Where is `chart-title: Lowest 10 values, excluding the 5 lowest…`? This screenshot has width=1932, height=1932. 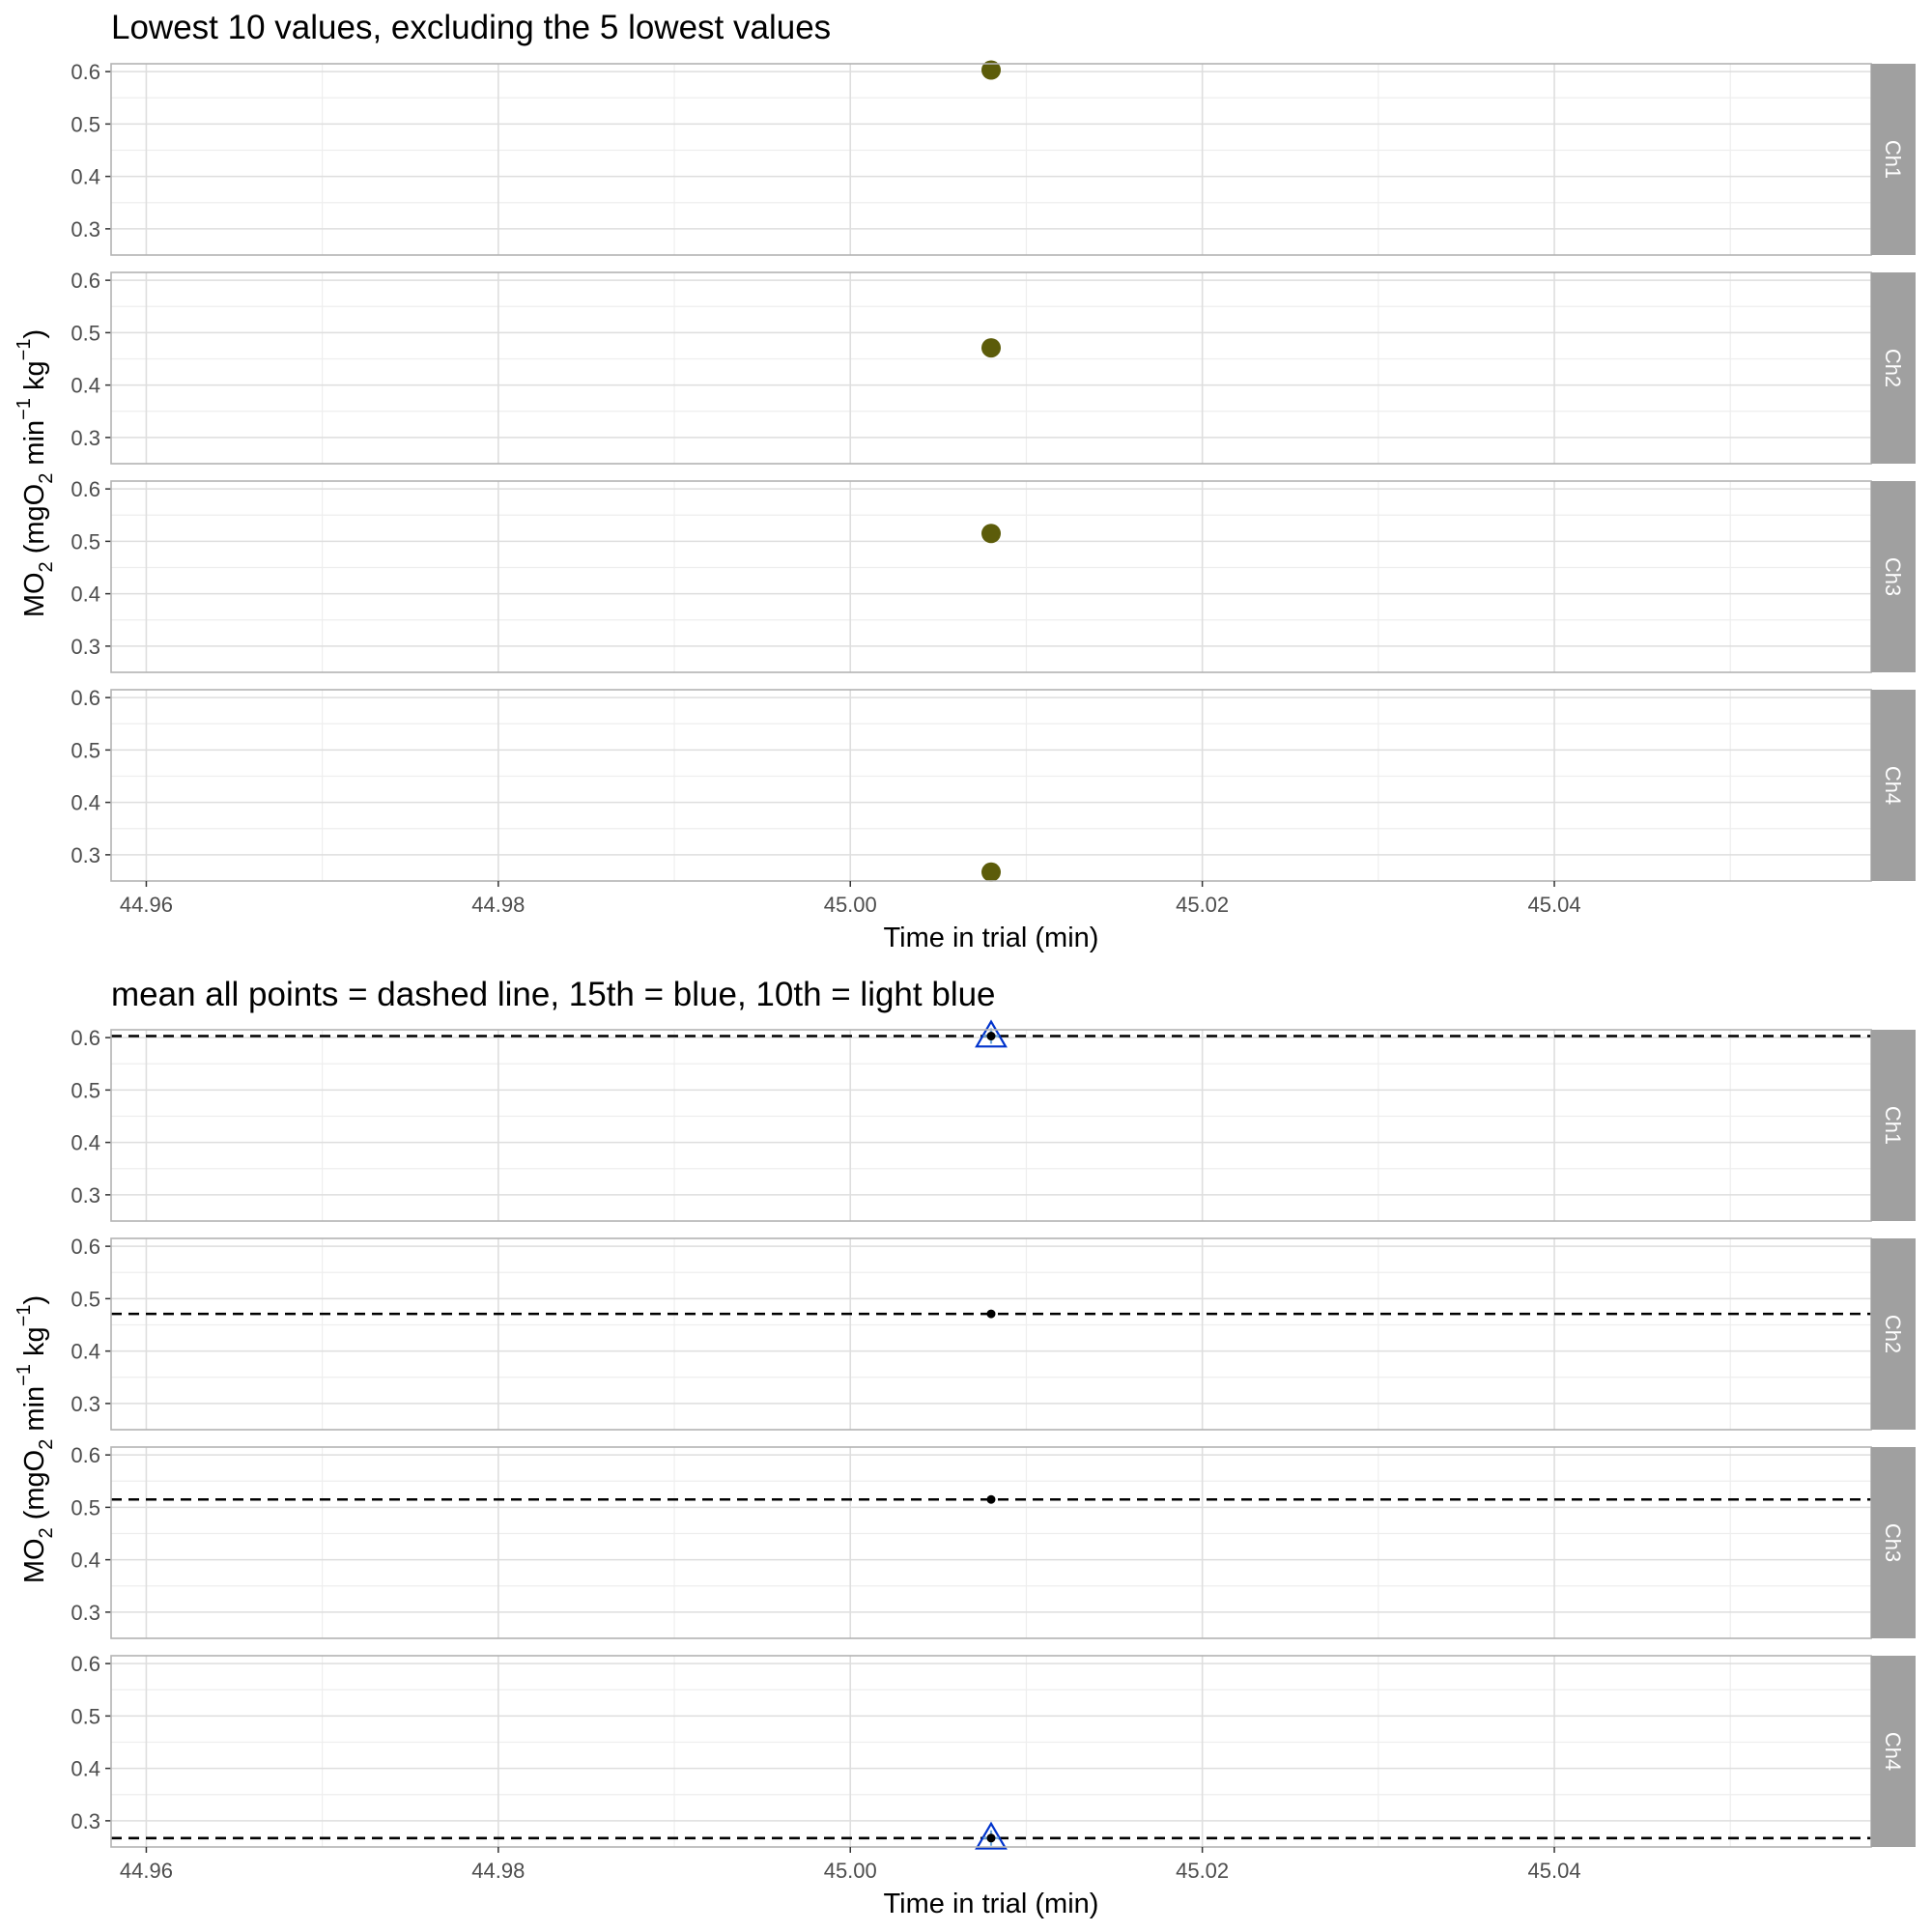 chart-title: Lowest 10 values, excluding the 5 lowest… is located at coordinates (471, 27).